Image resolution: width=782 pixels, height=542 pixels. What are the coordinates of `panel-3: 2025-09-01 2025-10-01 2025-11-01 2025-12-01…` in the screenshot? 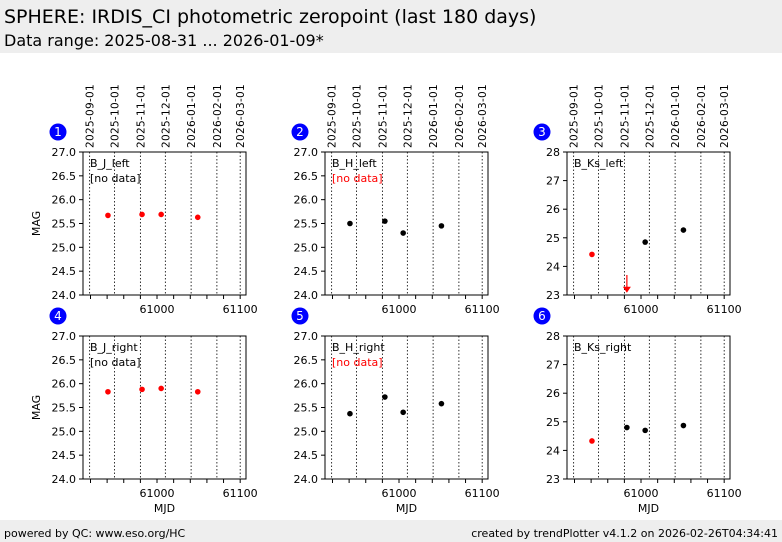 It's located at (637, 200).